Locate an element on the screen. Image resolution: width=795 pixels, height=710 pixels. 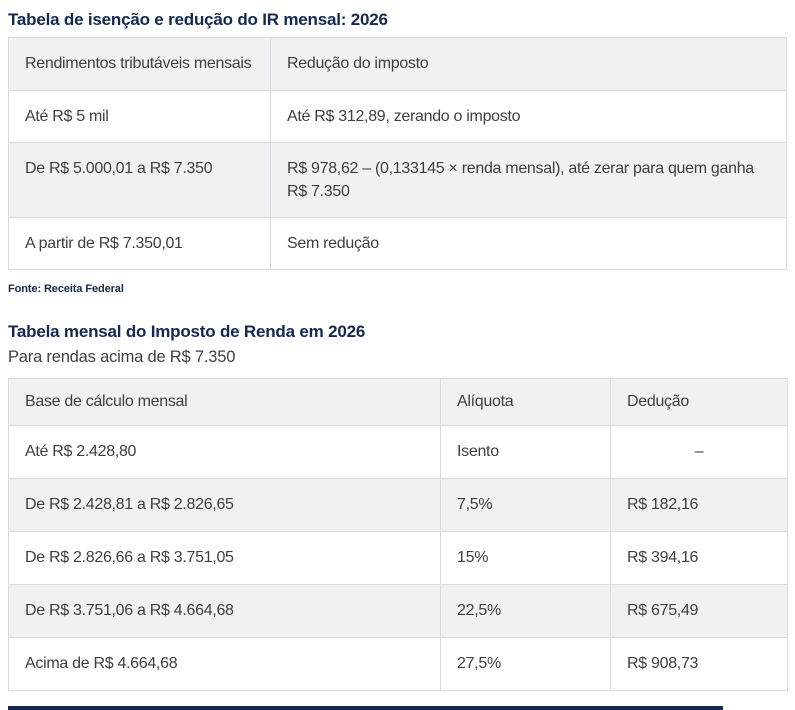
table2-cell-aliquota: Isento is located at coordinates (525, 452).